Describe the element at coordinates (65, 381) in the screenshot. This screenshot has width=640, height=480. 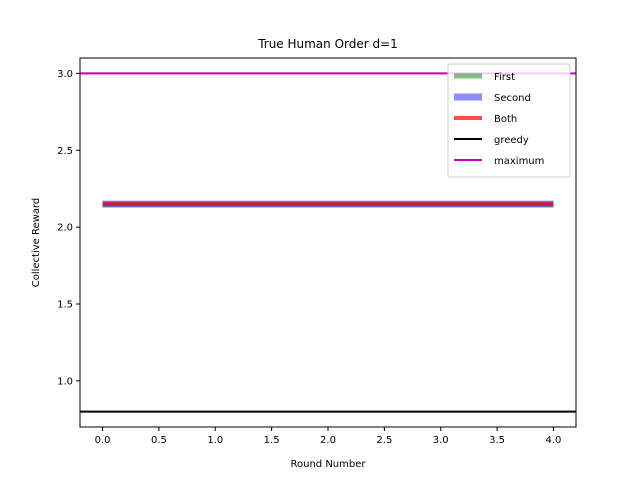
I see `y-tick-label: 1.0` at that location.